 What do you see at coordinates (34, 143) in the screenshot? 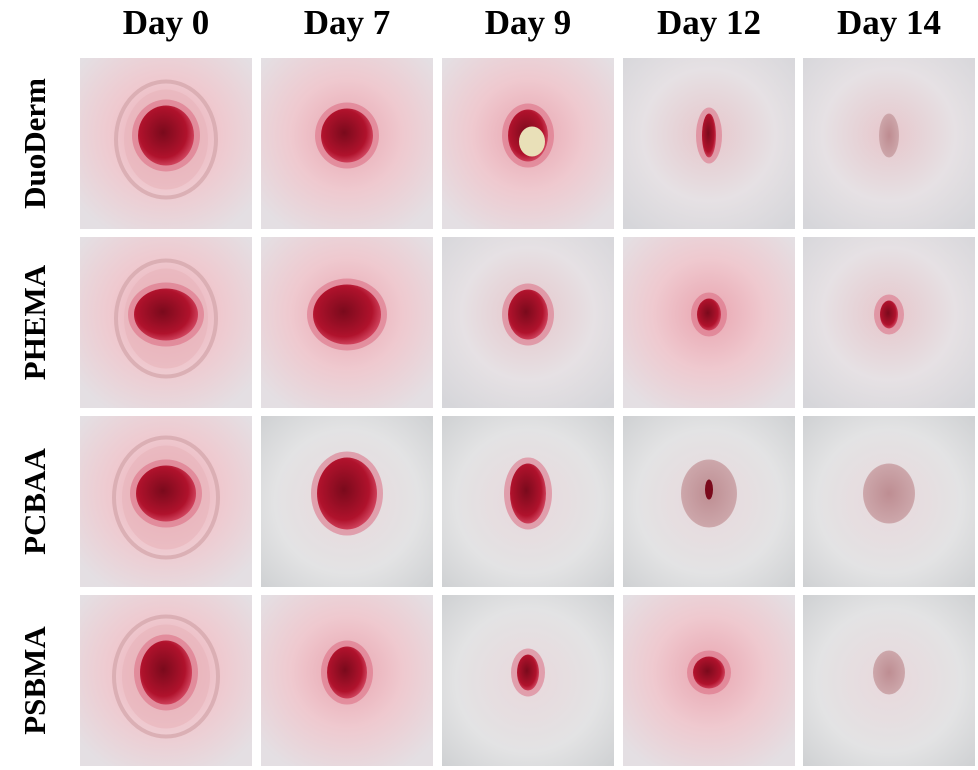
I see `row-label: DuoDerm` at bounding box center [34, 143].